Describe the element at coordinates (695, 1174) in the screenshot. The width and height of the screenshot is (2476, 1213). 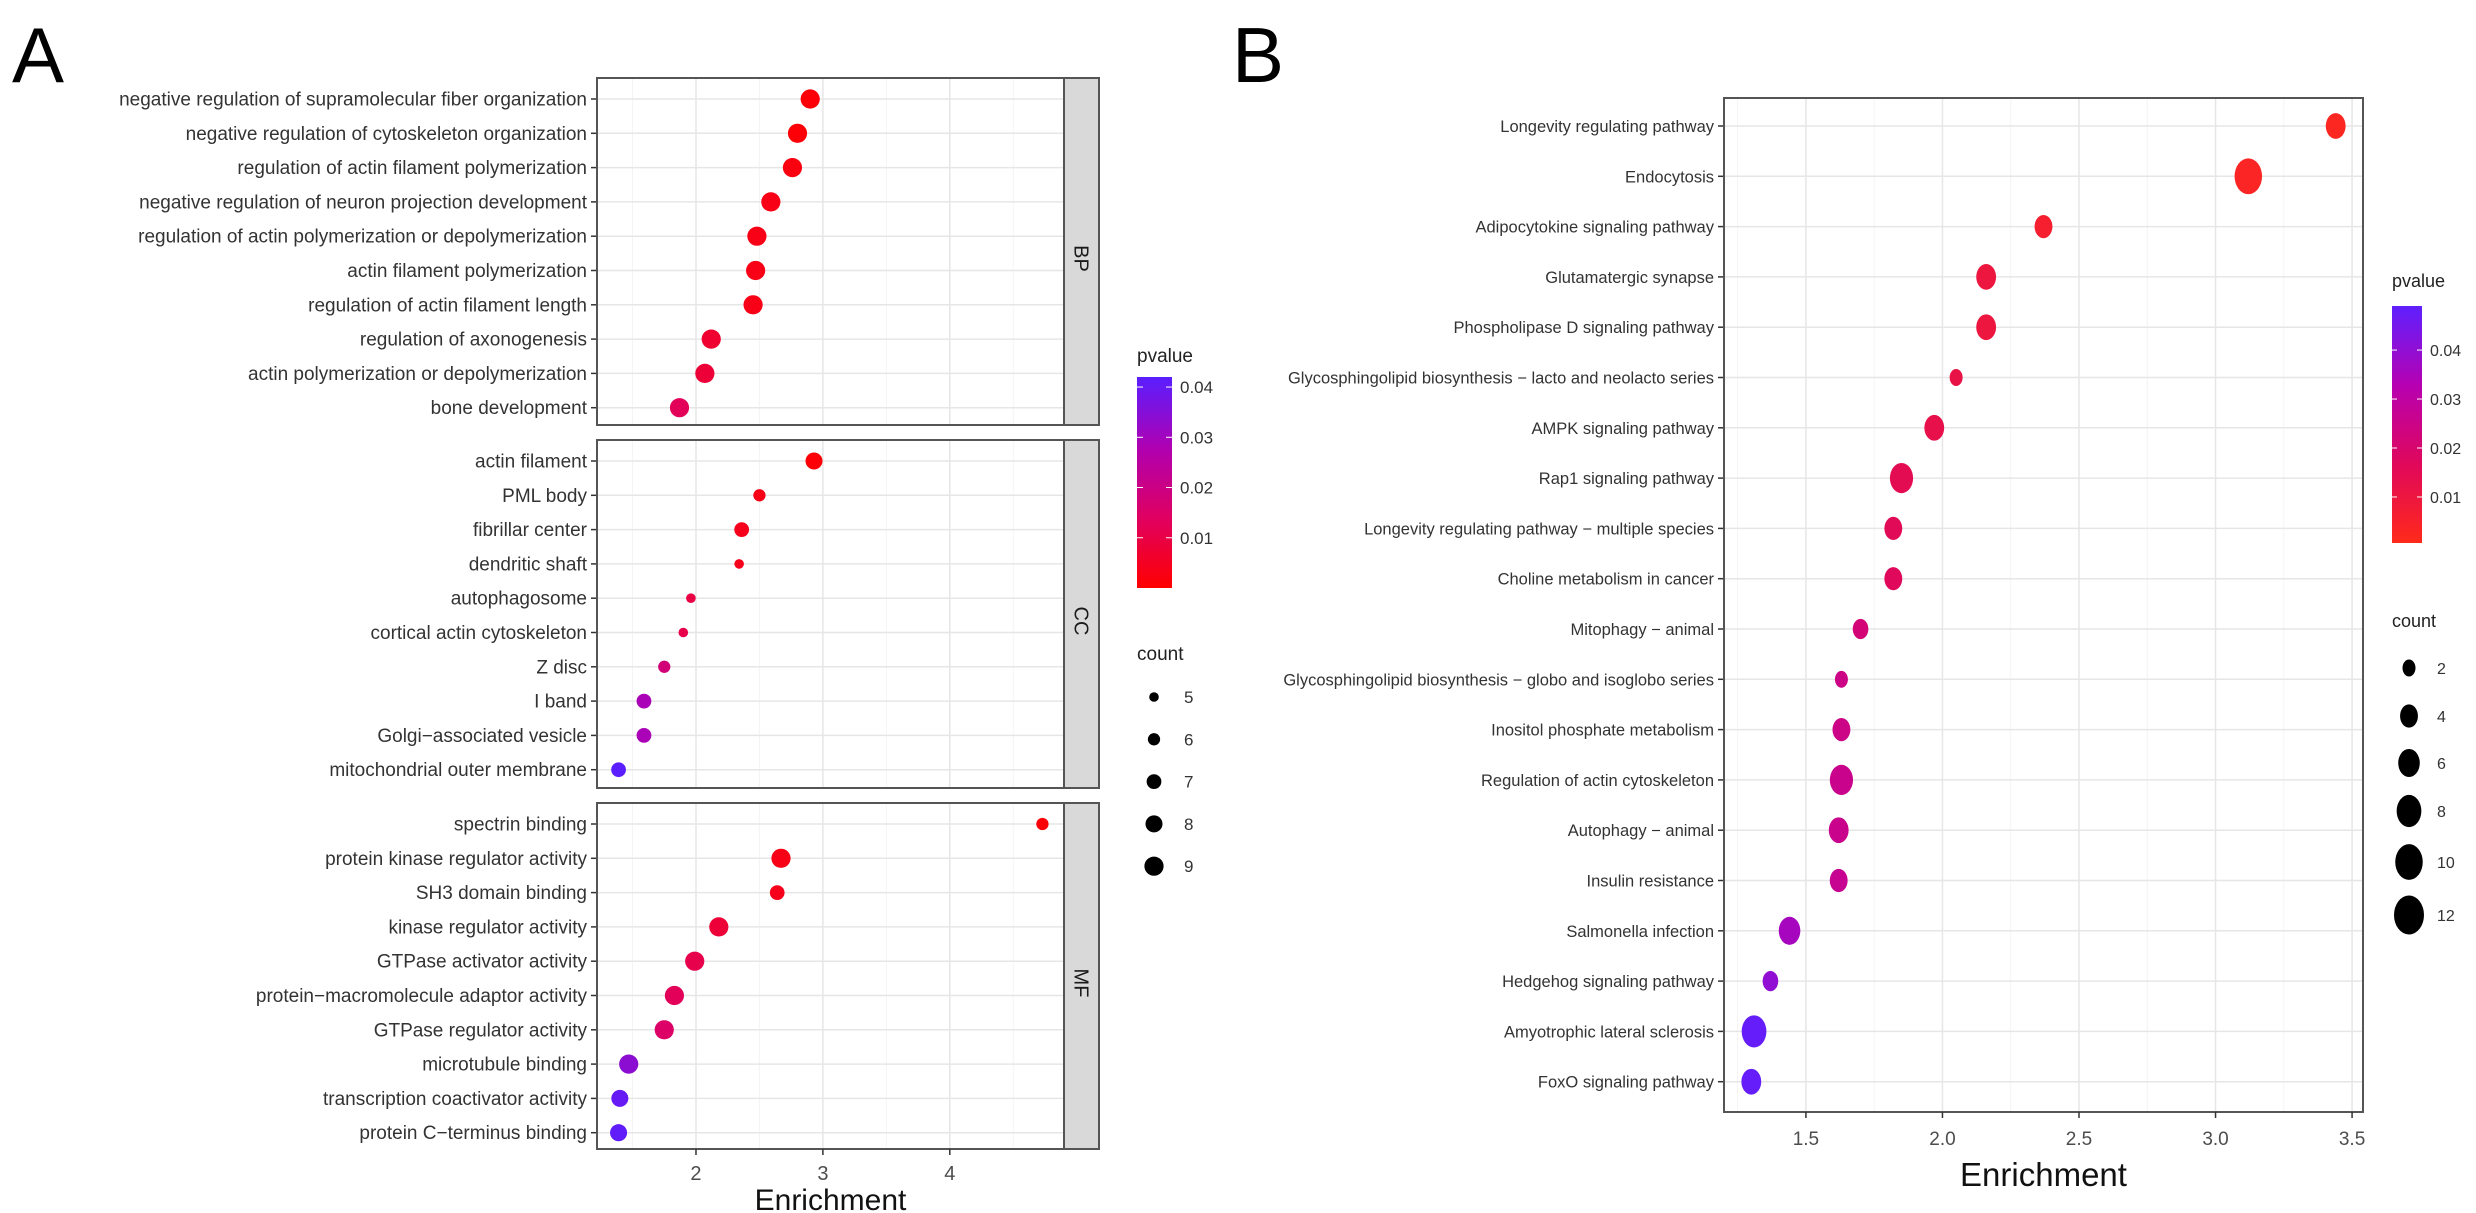
I see `x-tick-label: 2` at that location.